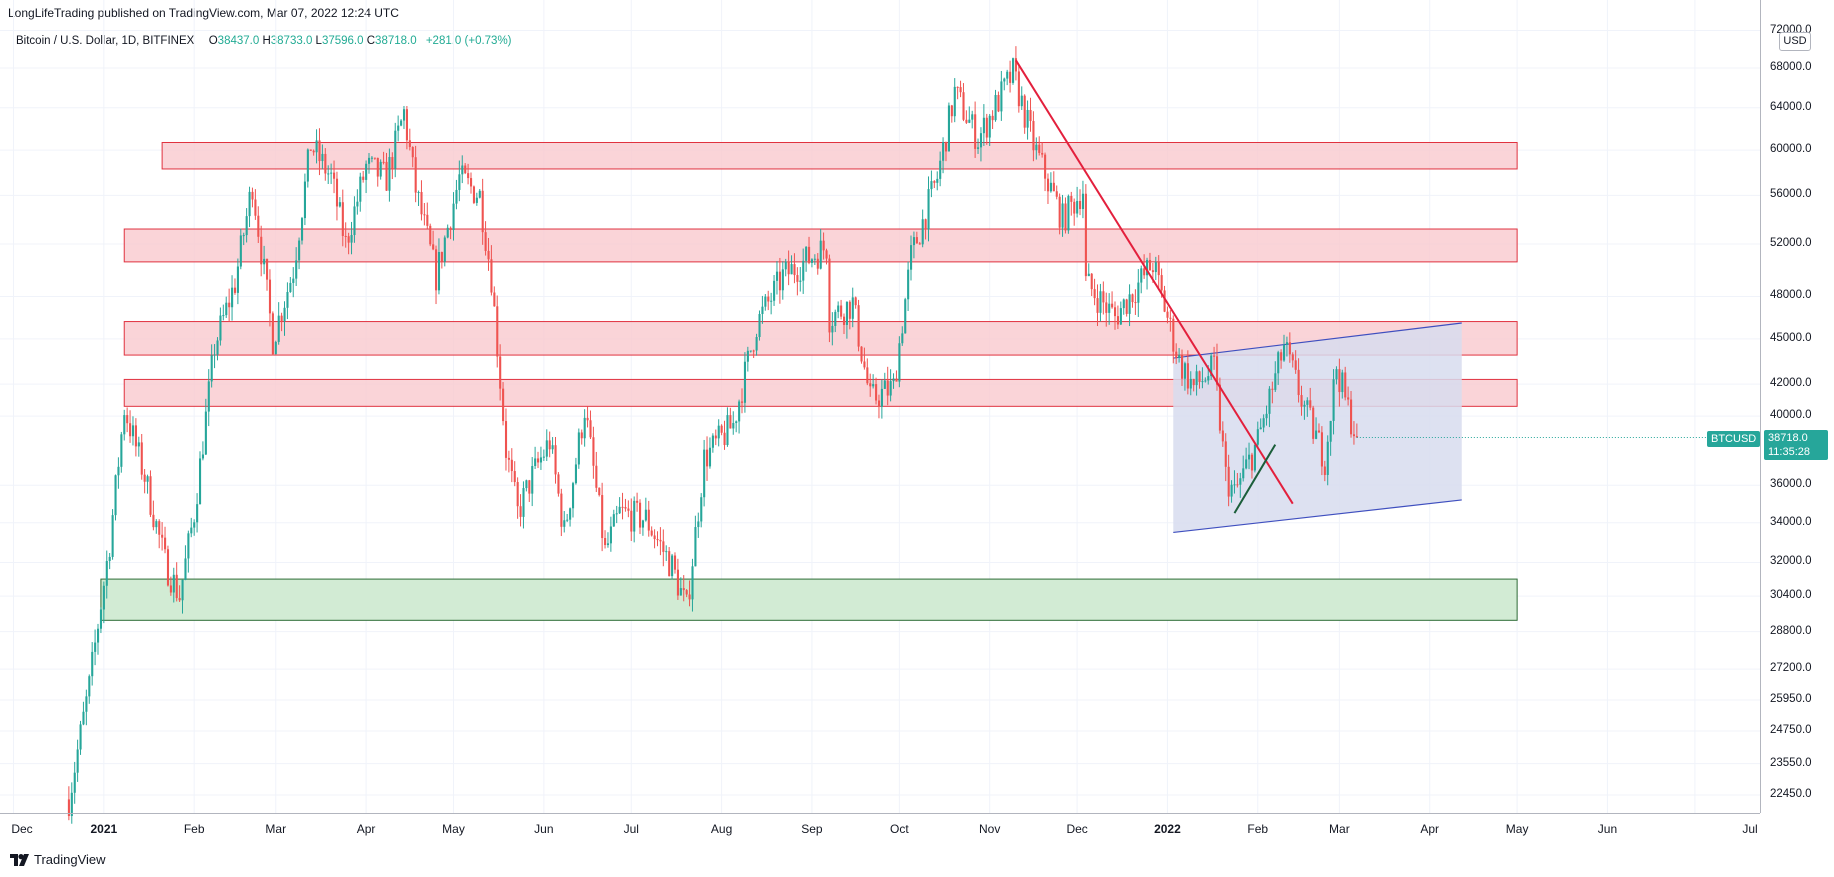 The image size is (1834, 877). What do you see at coordinates (58, 859) in the screenshot?
I see `tradingview-footer: TradingView` at bounding box center [58, 859].